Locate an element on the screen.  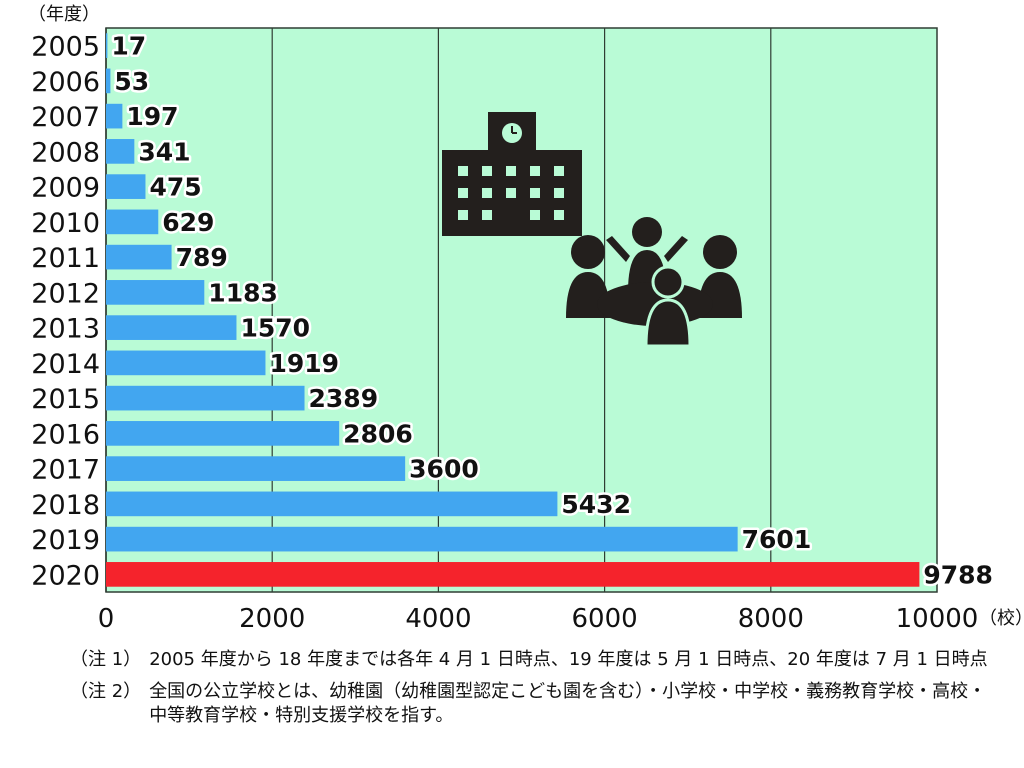
school-and-people-icon is located at coordinates (592, 230).